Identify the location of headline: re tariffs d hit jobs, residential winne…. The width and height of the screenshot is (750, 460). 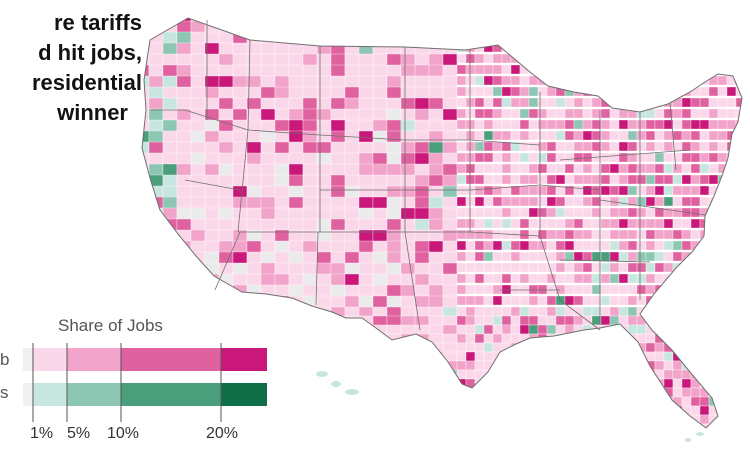
(71, 68).